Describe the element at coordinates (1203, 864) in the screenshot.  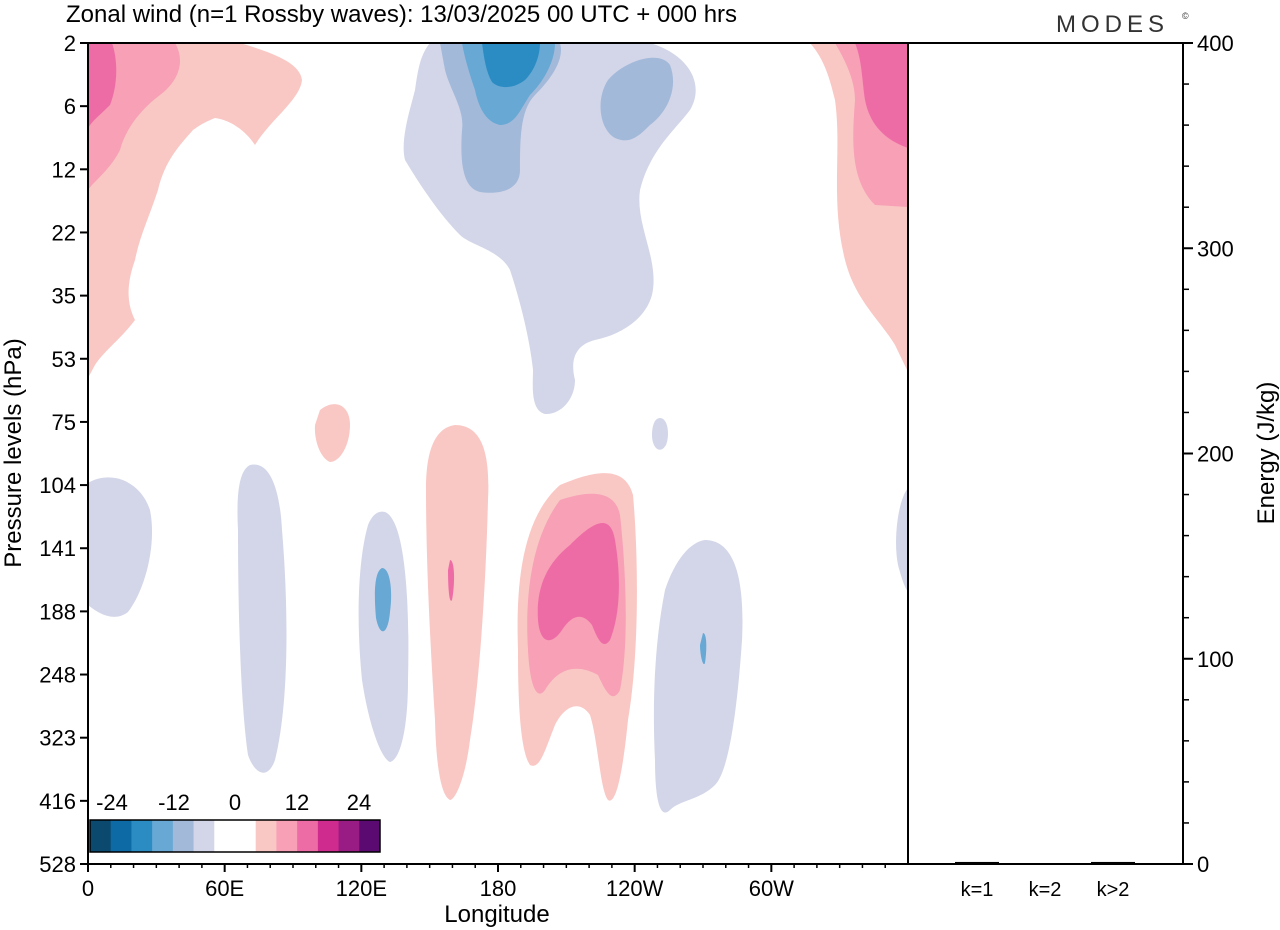
I see `energy-tick-label: 0` at that location.